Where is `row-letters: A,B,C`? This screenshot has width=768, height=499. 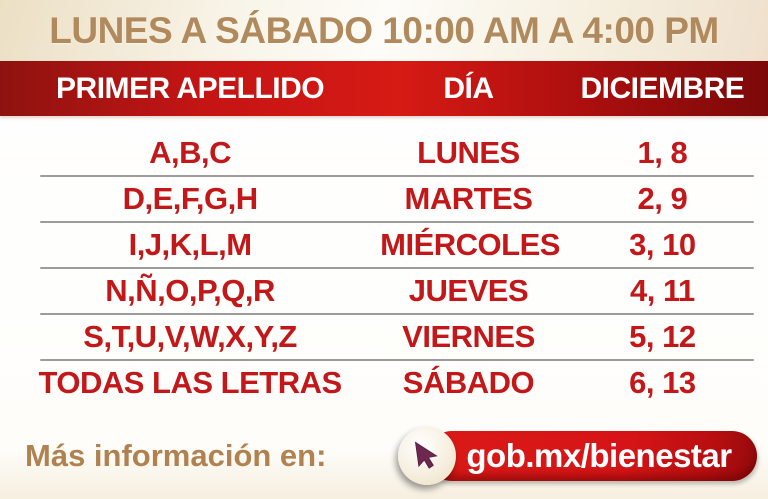
row-letters: A,B,C is located at coordinates (190, 152).